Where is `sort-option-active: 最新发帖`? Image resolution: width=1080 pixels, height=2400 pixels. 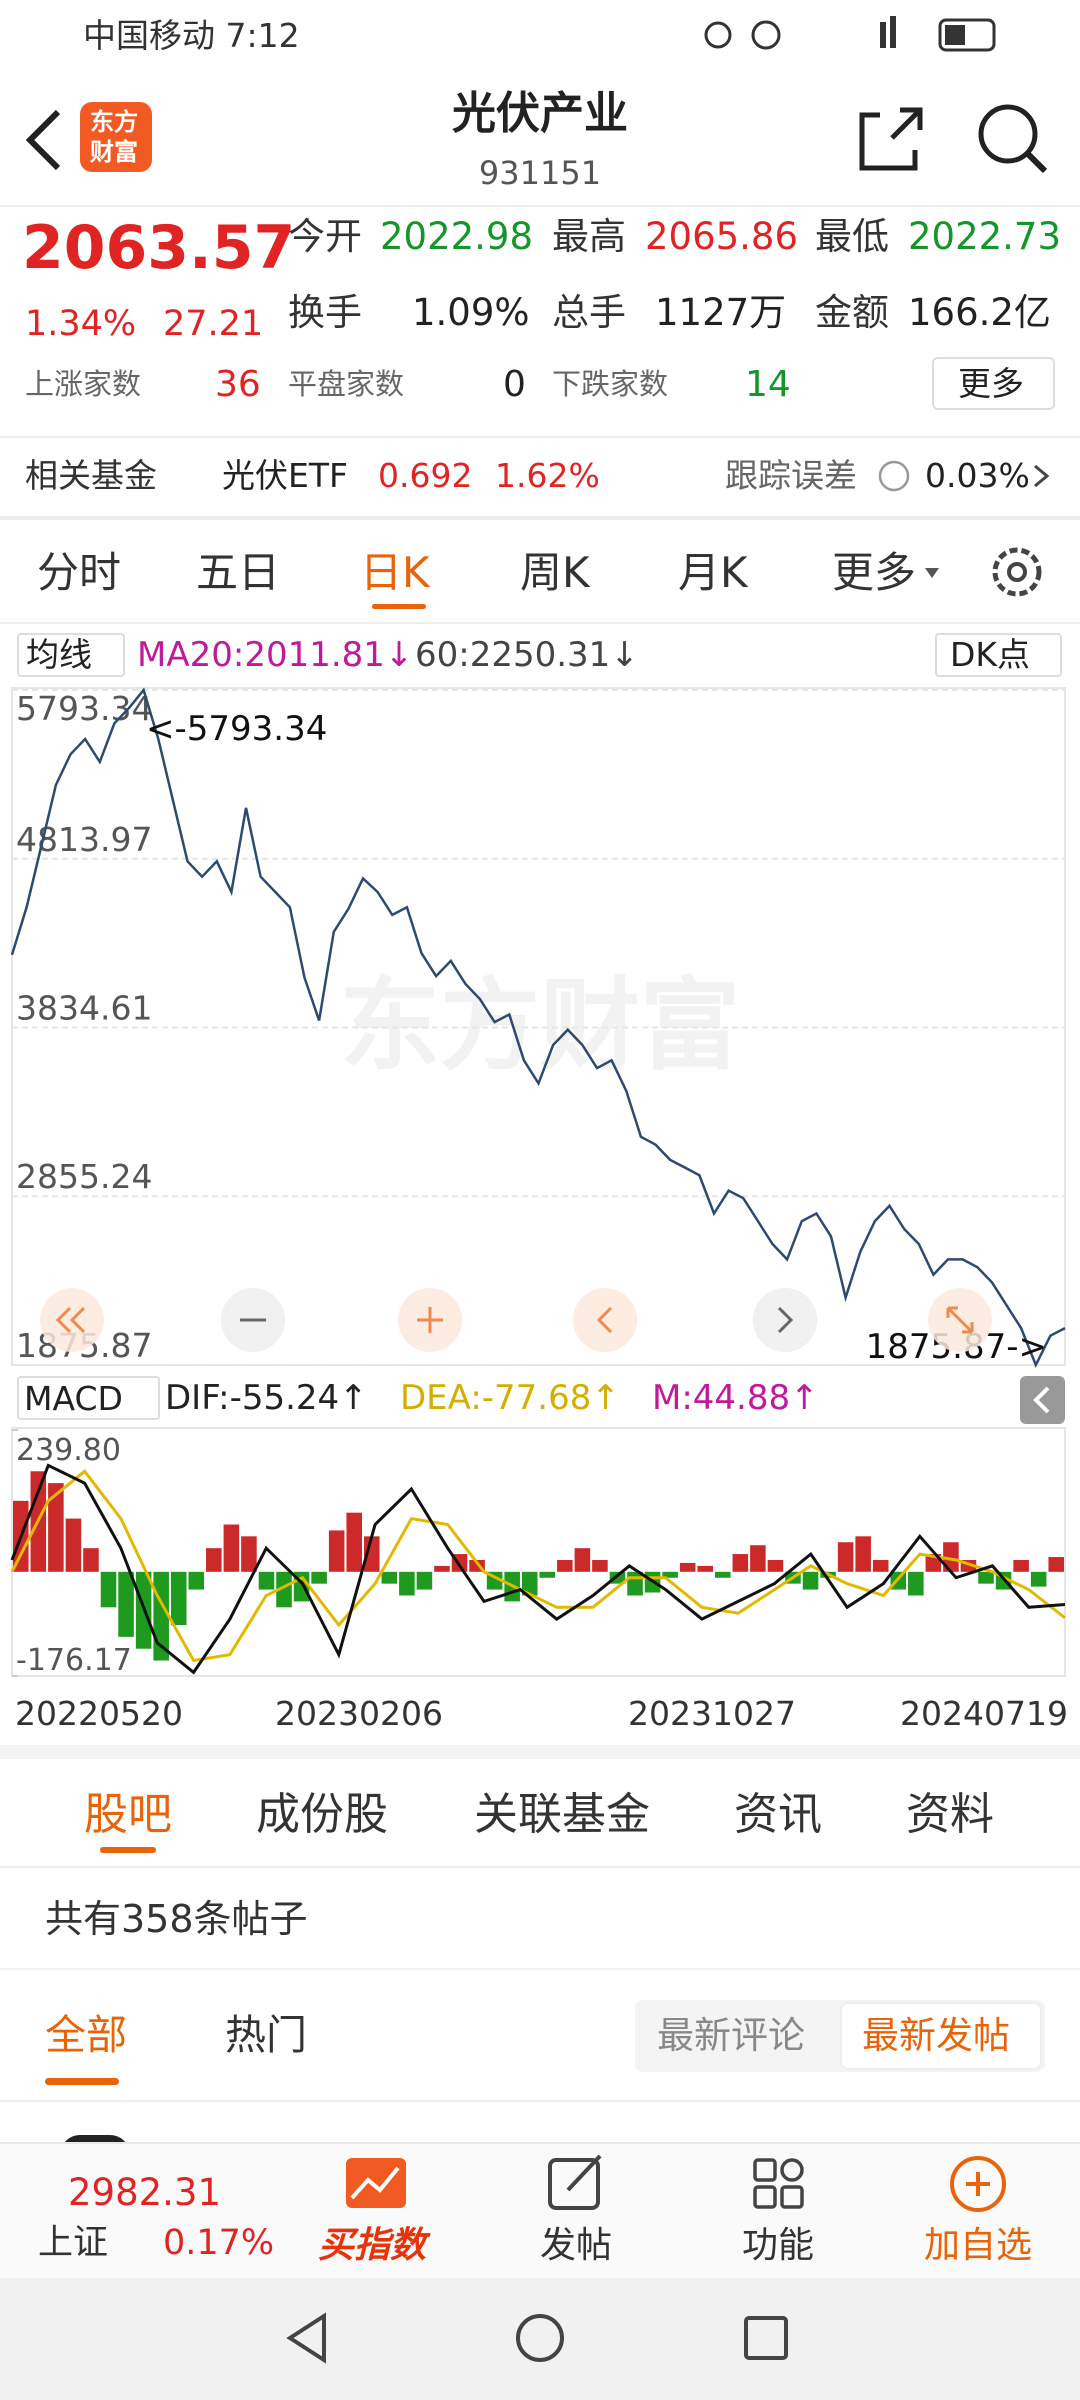
sort-option-active: 最新发帖 is located at coordinates (936, 2035).